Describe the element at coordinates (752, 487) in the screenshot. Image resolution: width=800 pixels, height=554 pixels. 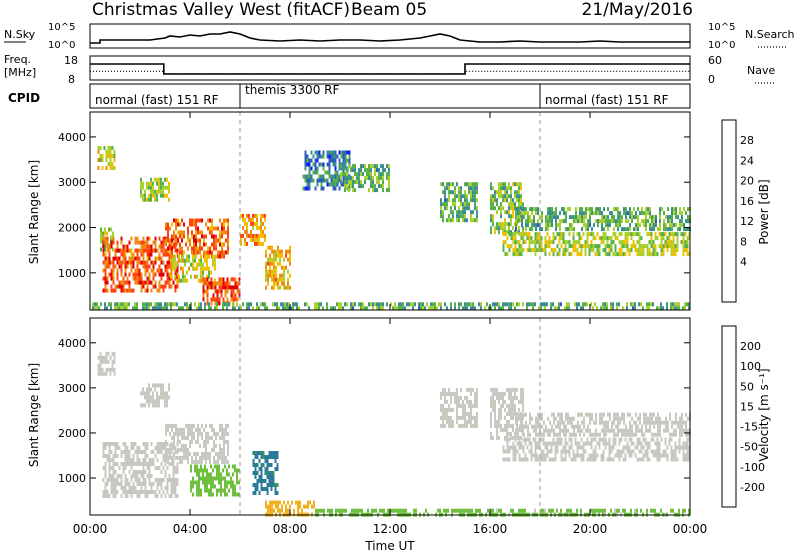
I see `colorbar-tick-label: -200` at that location.